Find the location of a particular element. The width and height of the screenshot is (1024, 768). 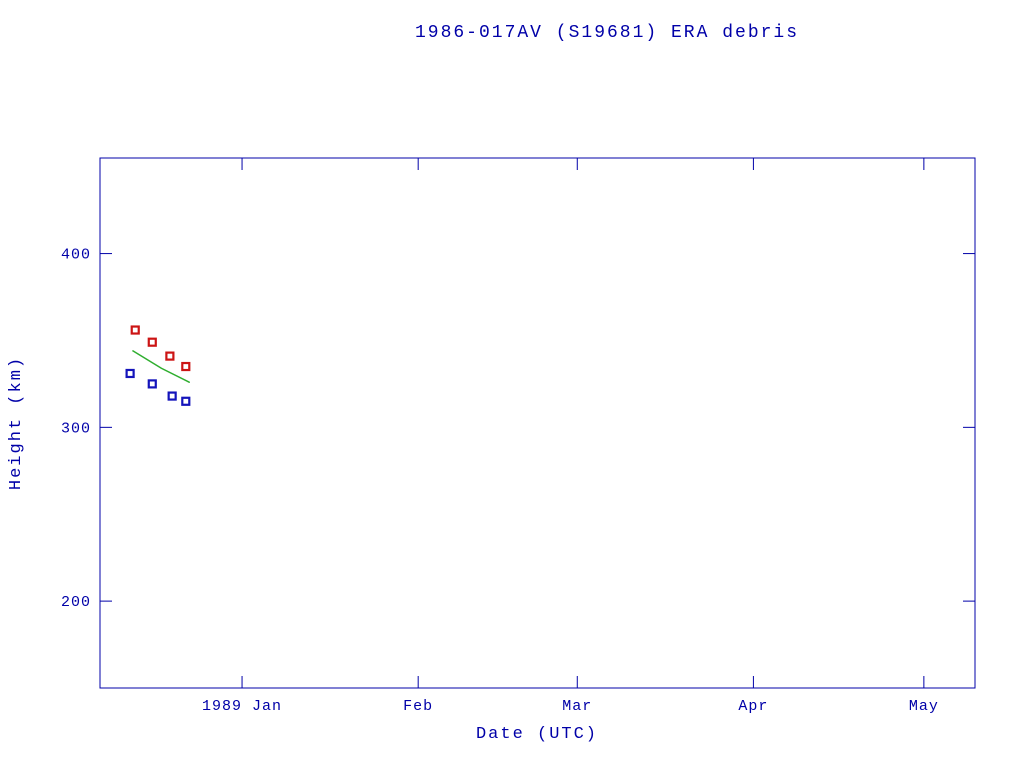

y-tick-label: 200 is located at coordinates (76, 602).